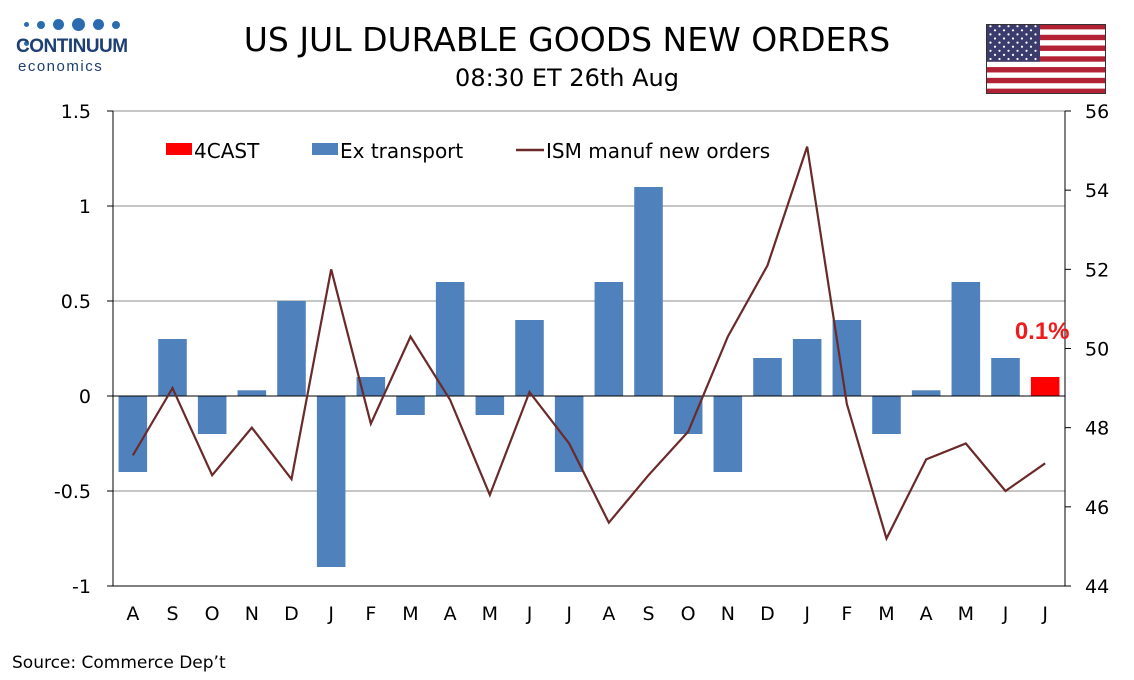 This screenshot has height=680, width=1134. Describe the element at coordinates (1045, 386) in the screenshot. I see `forecast-bar` at that location.